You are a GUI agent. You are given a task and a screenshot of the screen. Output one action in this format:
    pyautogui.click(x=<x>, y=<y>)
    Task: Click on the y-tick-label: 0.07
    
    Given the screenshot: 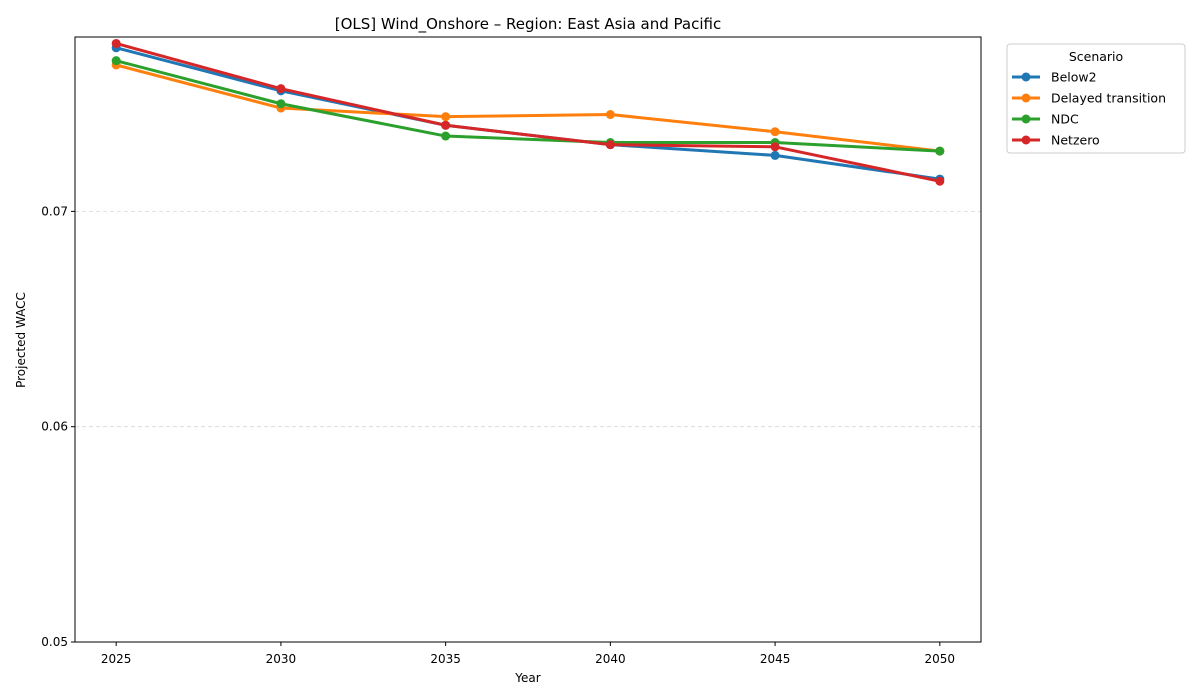 What is the action you would take?
    pyautogui.click(x=54, y=211)
    